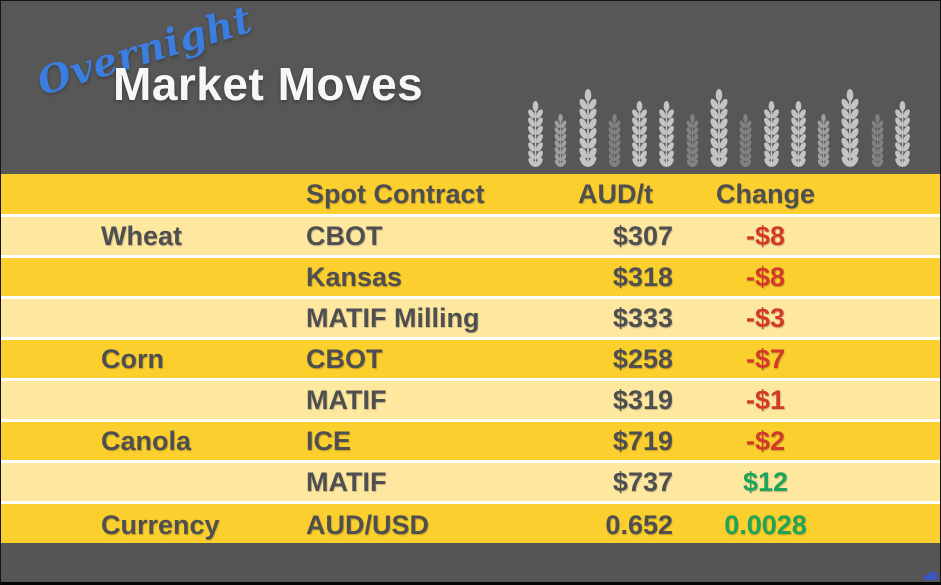  Describe the element at coordinates (765, 317) in the screenshot. I see `change-cell: -$3` at that location.